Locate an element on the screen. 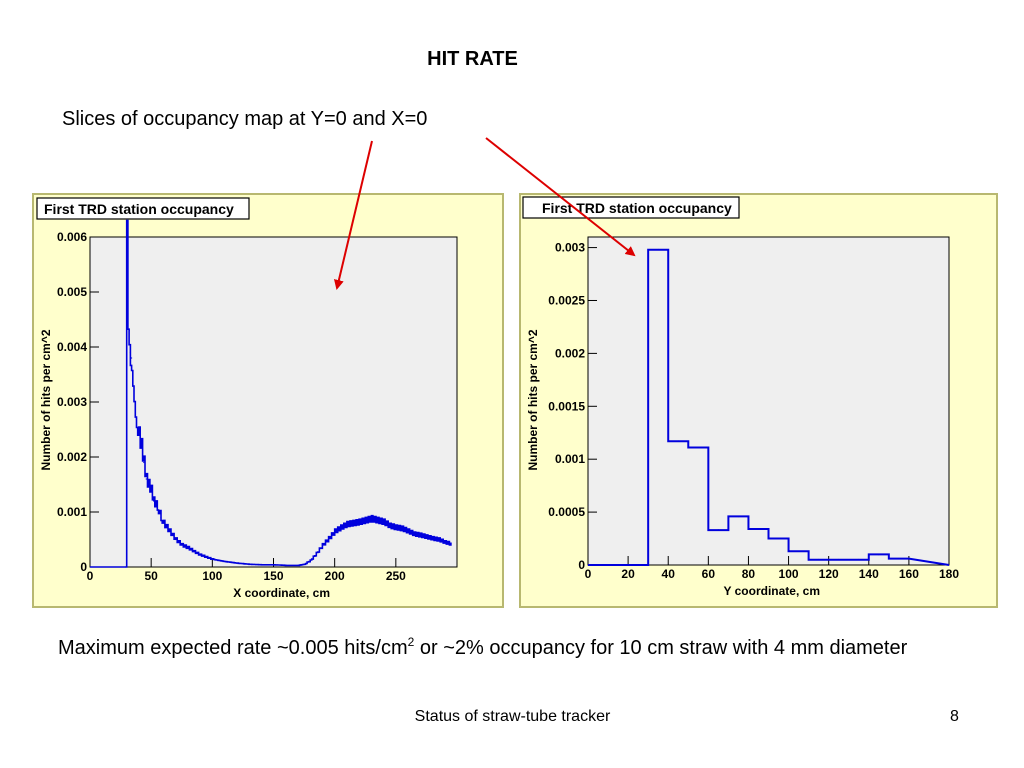 The height and width of the screenshot is (768, 1024). x-axis-label: X coordinate, cm is located at coordinates (281, 593).